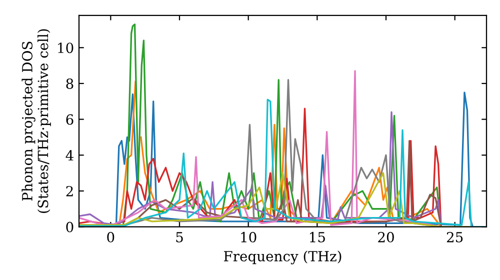 The height and width of the screenshot is (280, 500). I want to click on x-tick-label: 5, so click(179, 237).